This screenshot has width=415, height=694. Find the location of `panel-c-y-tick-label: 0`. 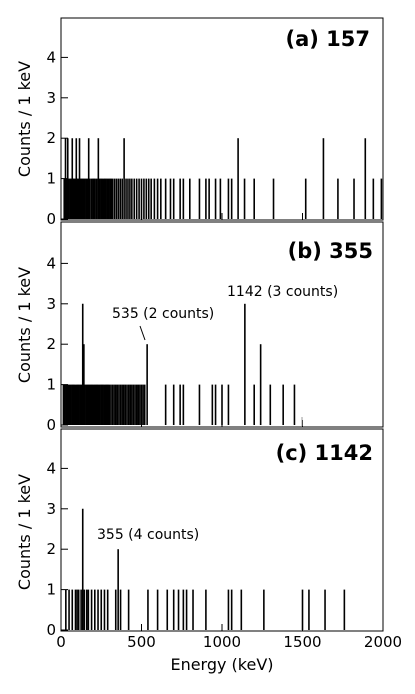

panel-c-y-tick-label: 0 is located at coordinates (51, 630).